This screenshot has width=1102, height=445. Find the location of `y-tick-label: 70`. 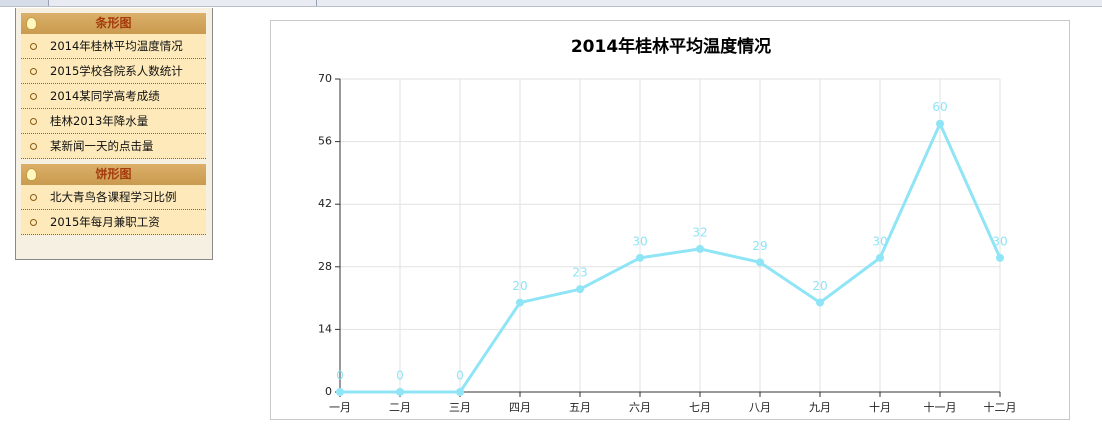

y-tick-label: 70 is located at coordinates (325, 78).